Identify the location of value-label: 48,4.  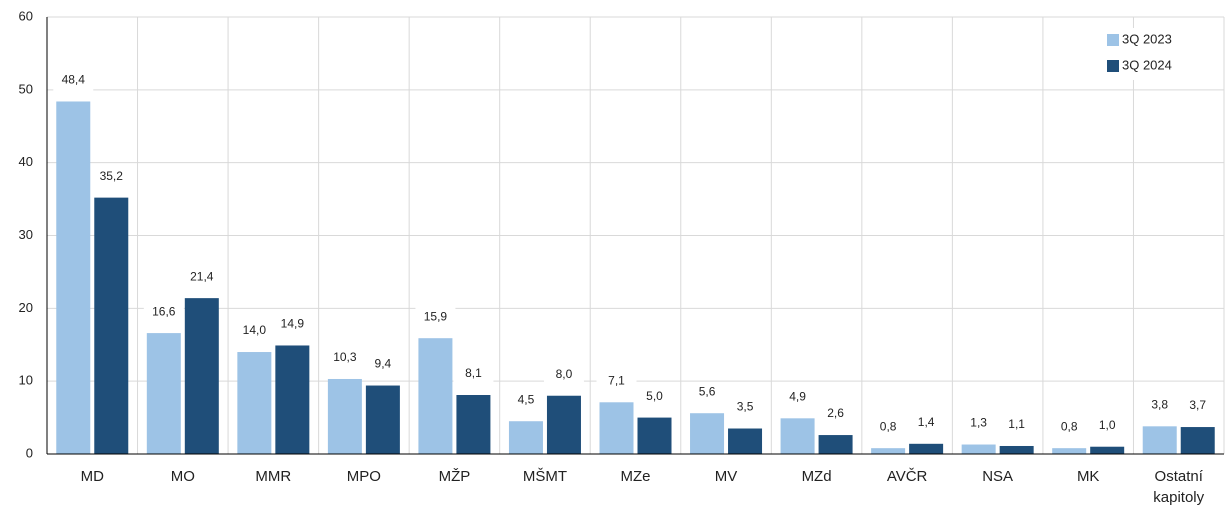
(74, 80).